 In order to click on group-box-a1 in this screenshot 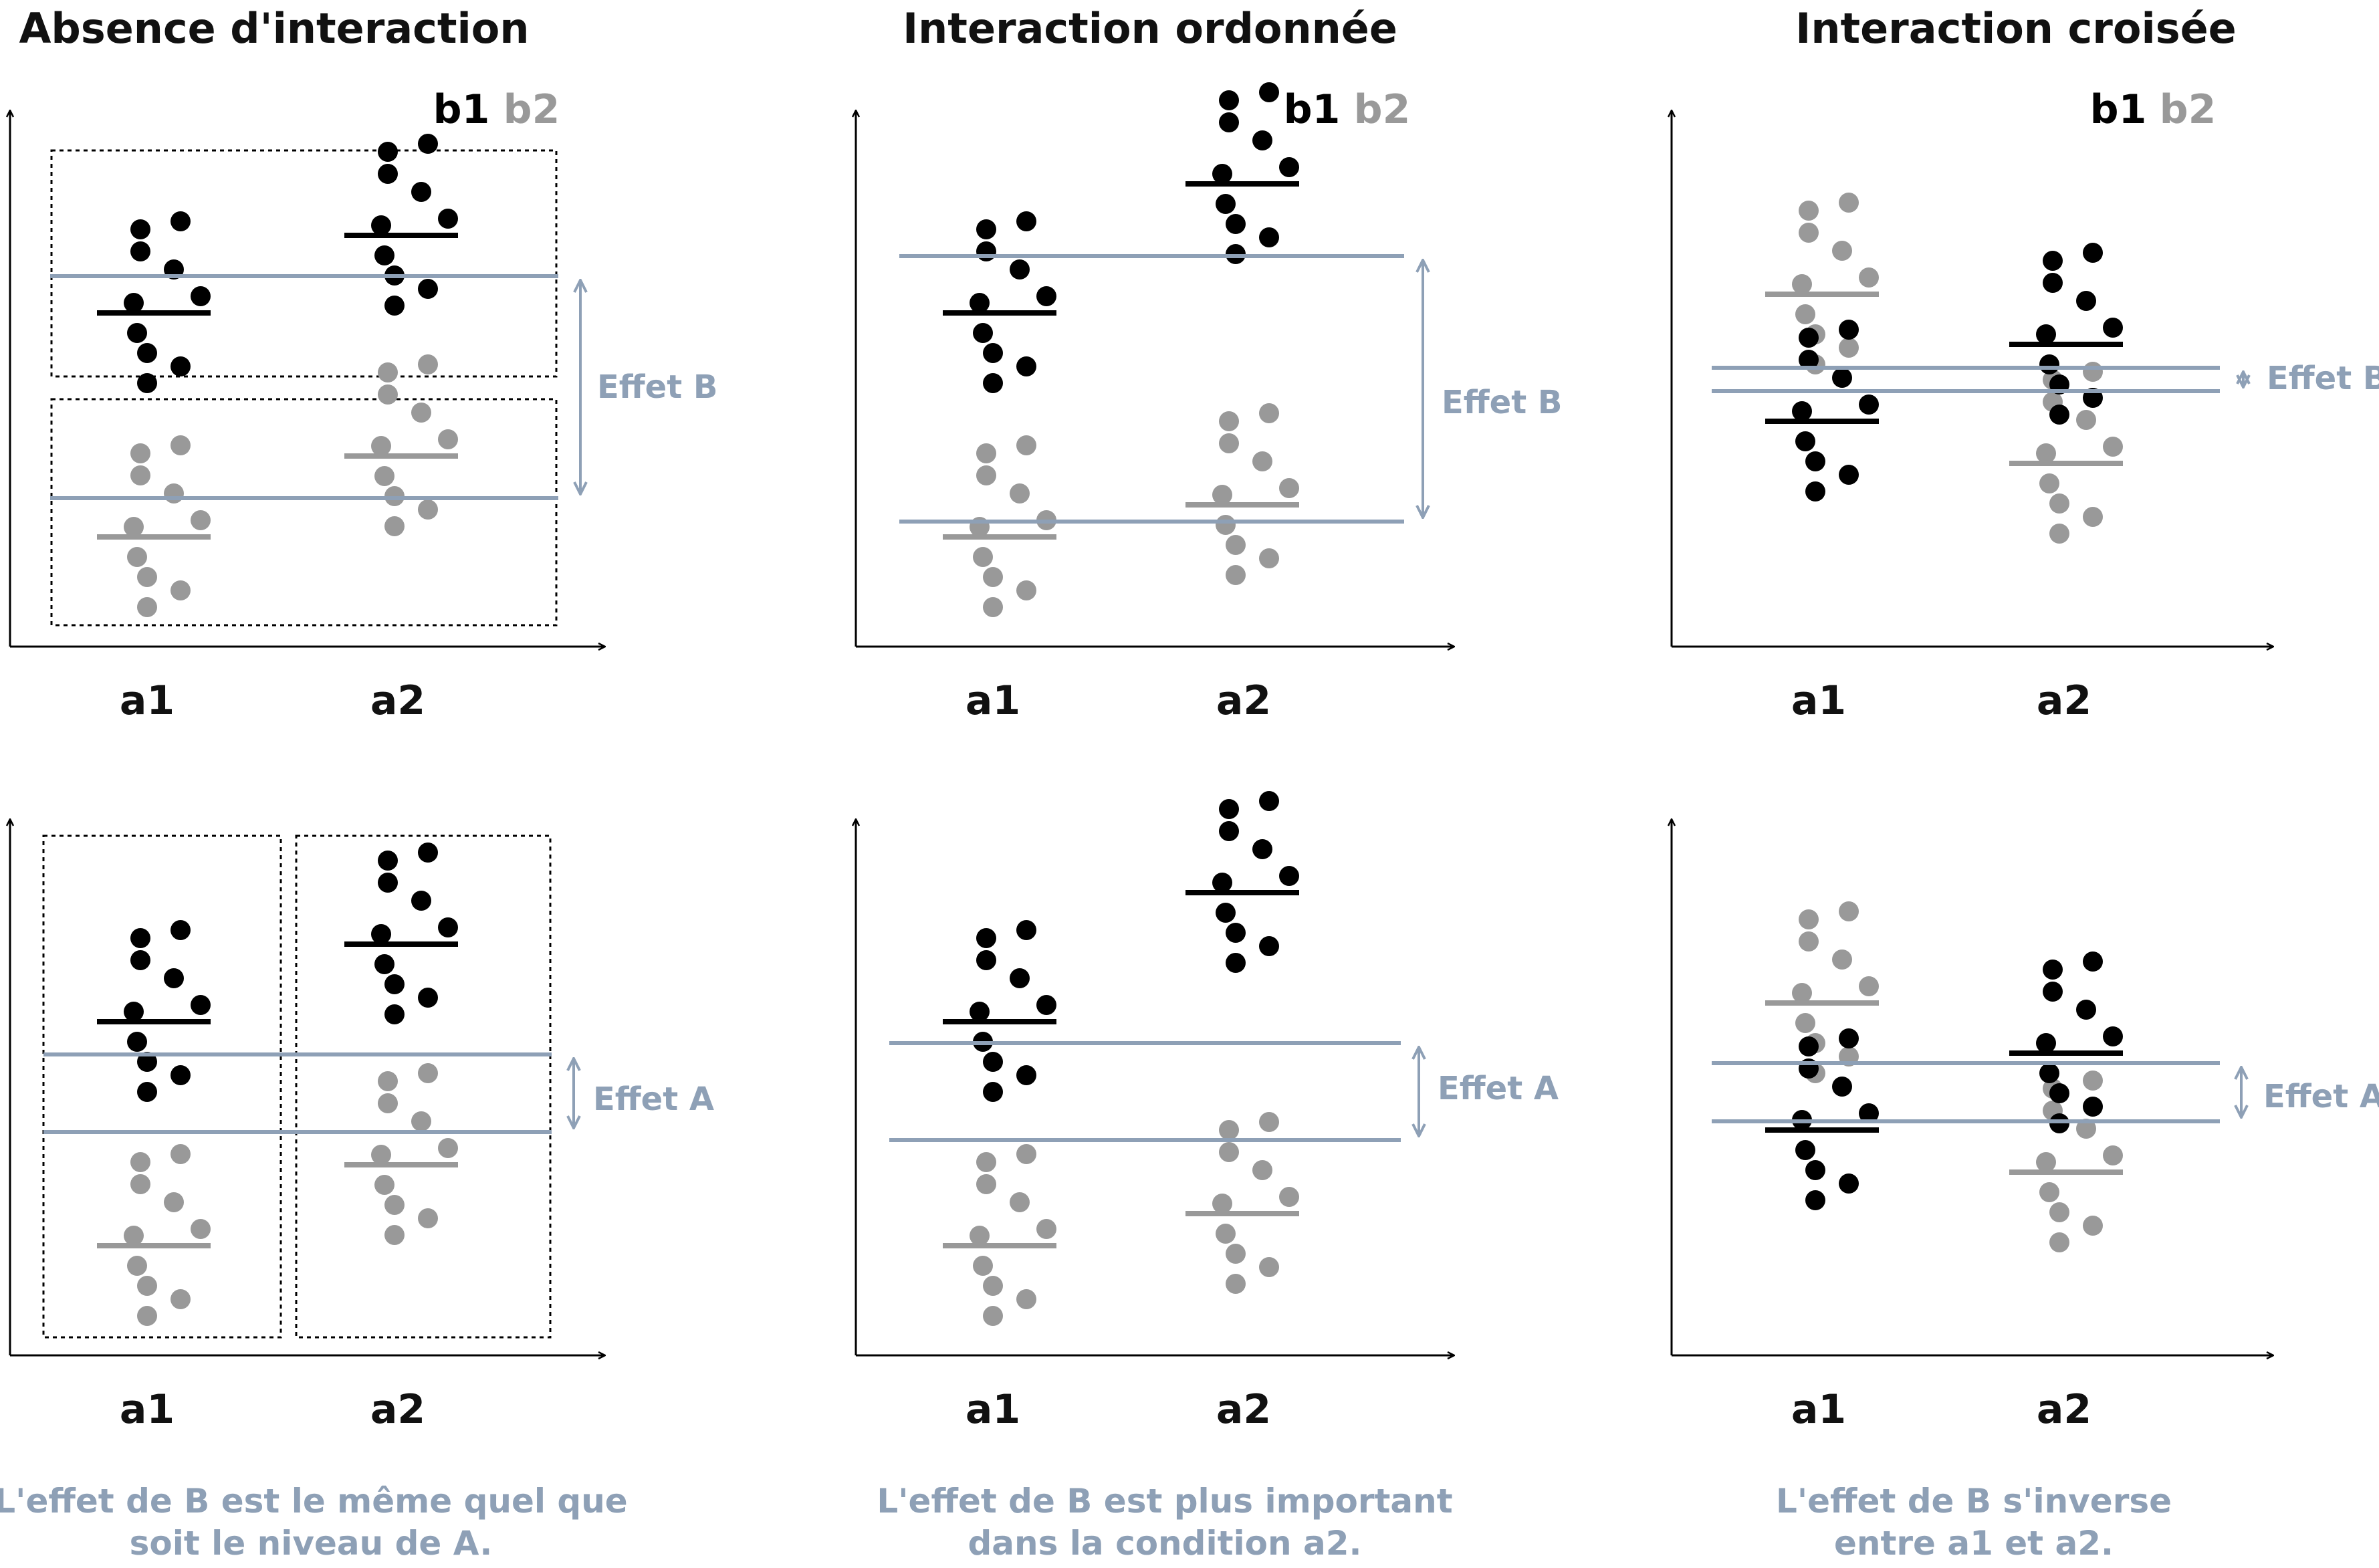, I will do `click(162, 1086)`.